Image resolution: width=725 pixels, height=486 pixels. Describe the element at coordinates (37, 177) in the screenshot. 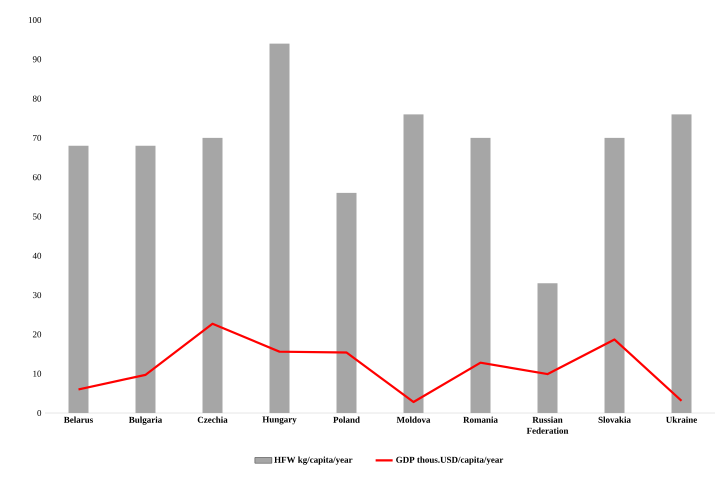

I see `y-tick-label: 60` at that location.